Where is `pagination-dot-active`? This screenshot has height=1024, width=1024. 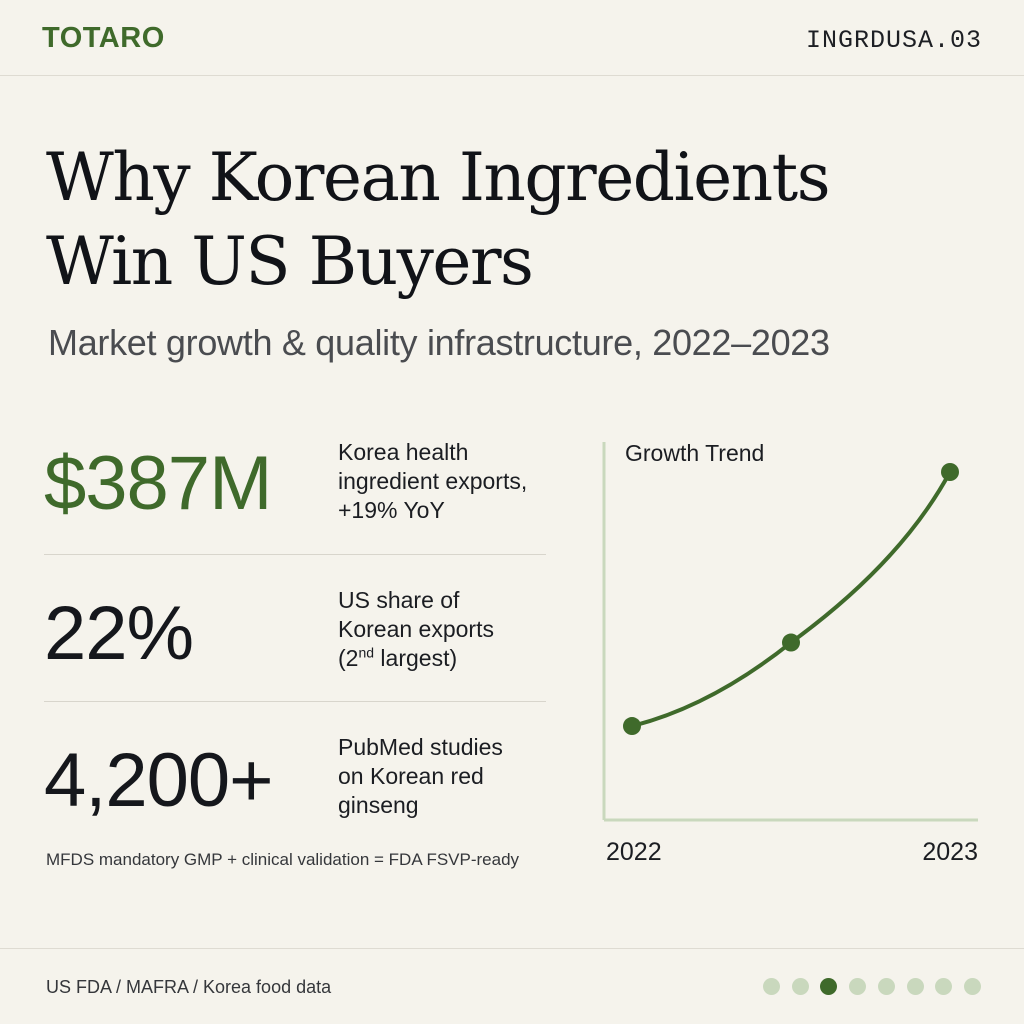
pagination-dot-active is located at coordinates (829, 986).